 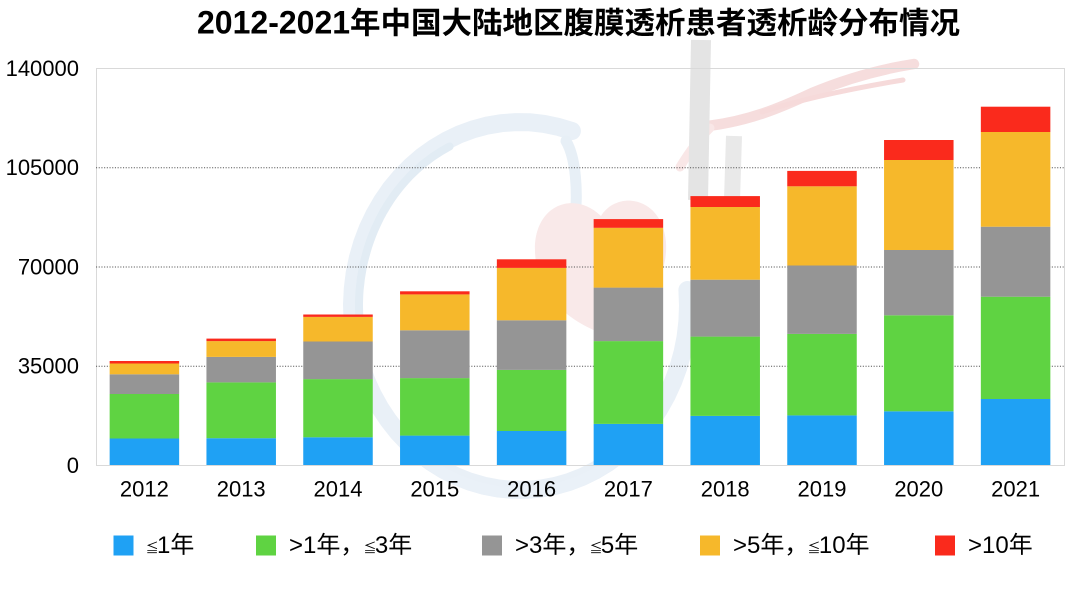 I want to click on svg-text: 2017, so click(x=628, y=489).